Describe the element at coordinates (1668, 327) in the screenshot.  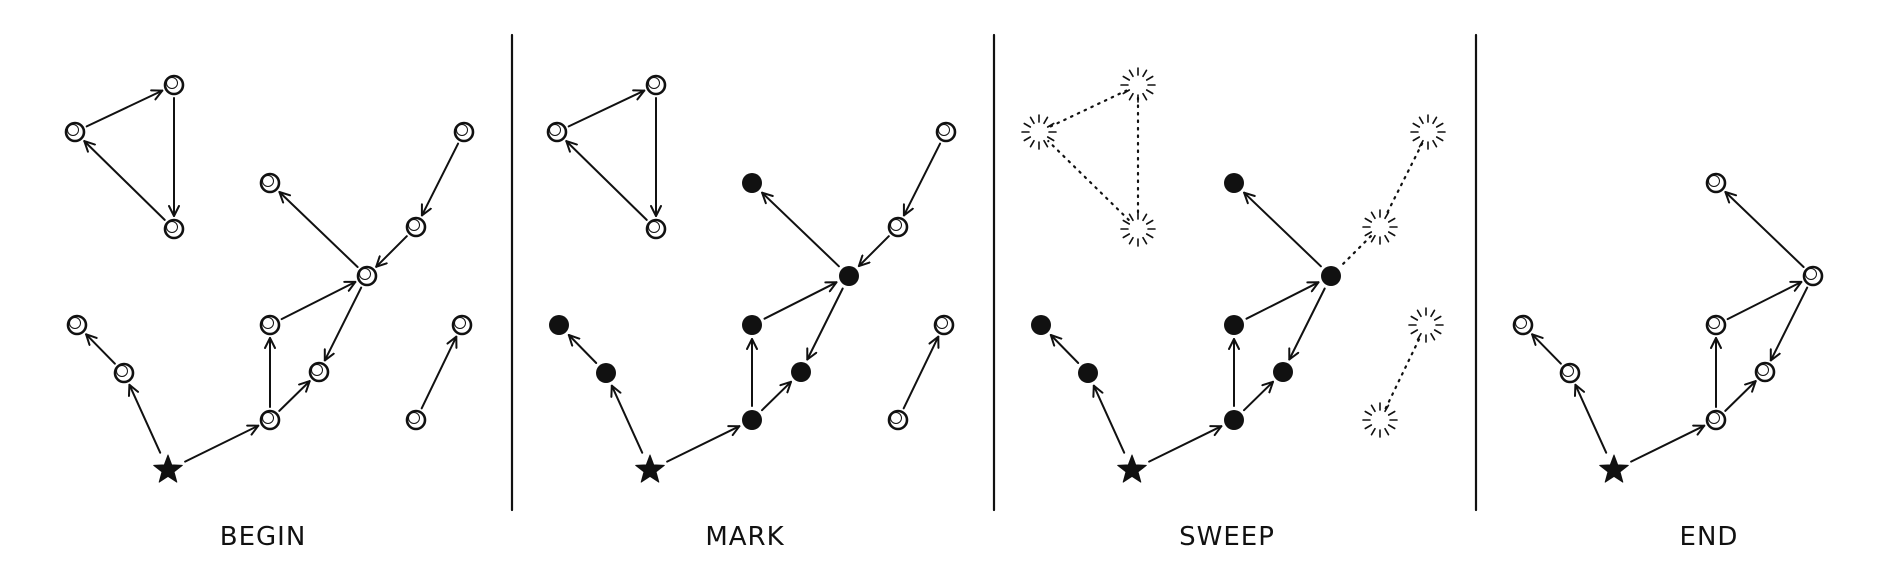
I see `panel-end` at that location.